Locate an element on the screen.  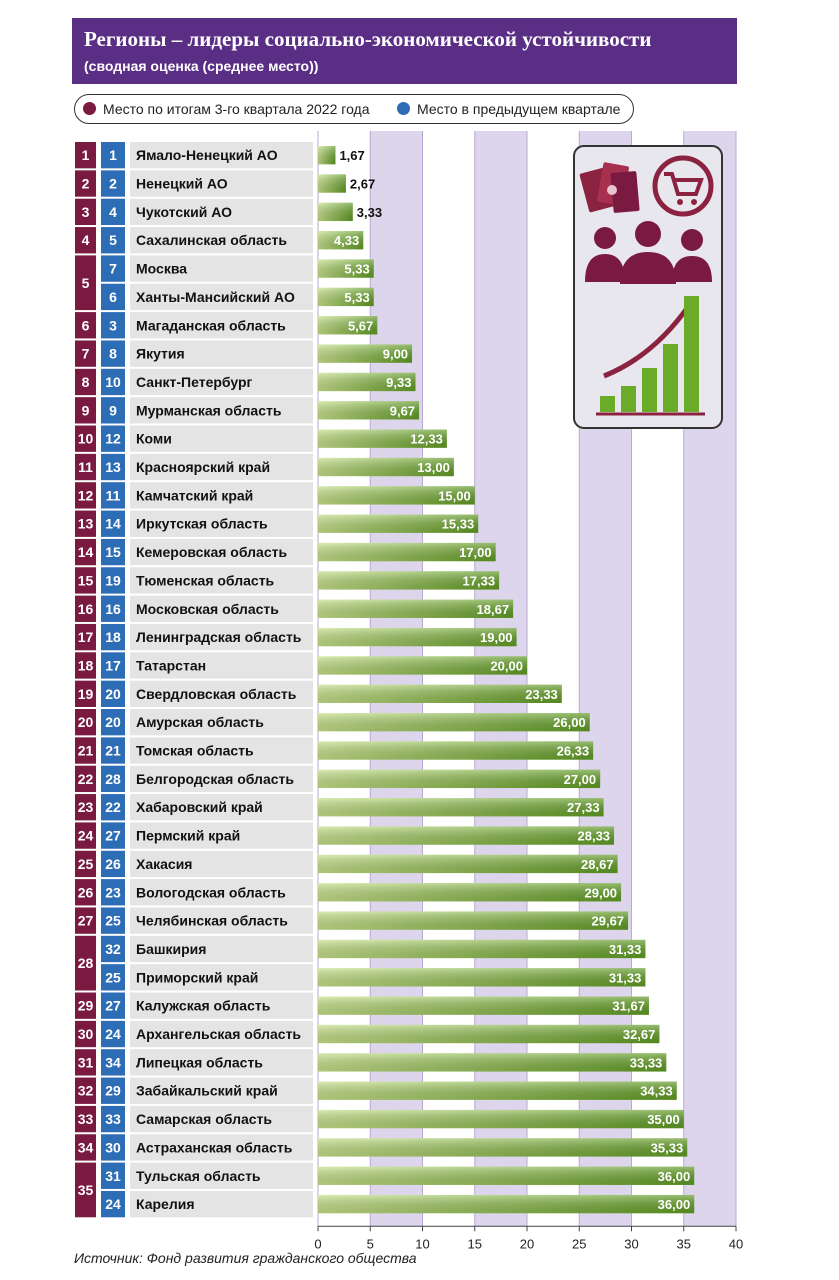
bar-value-label: 9,00 is located at coordinates (395, 354).